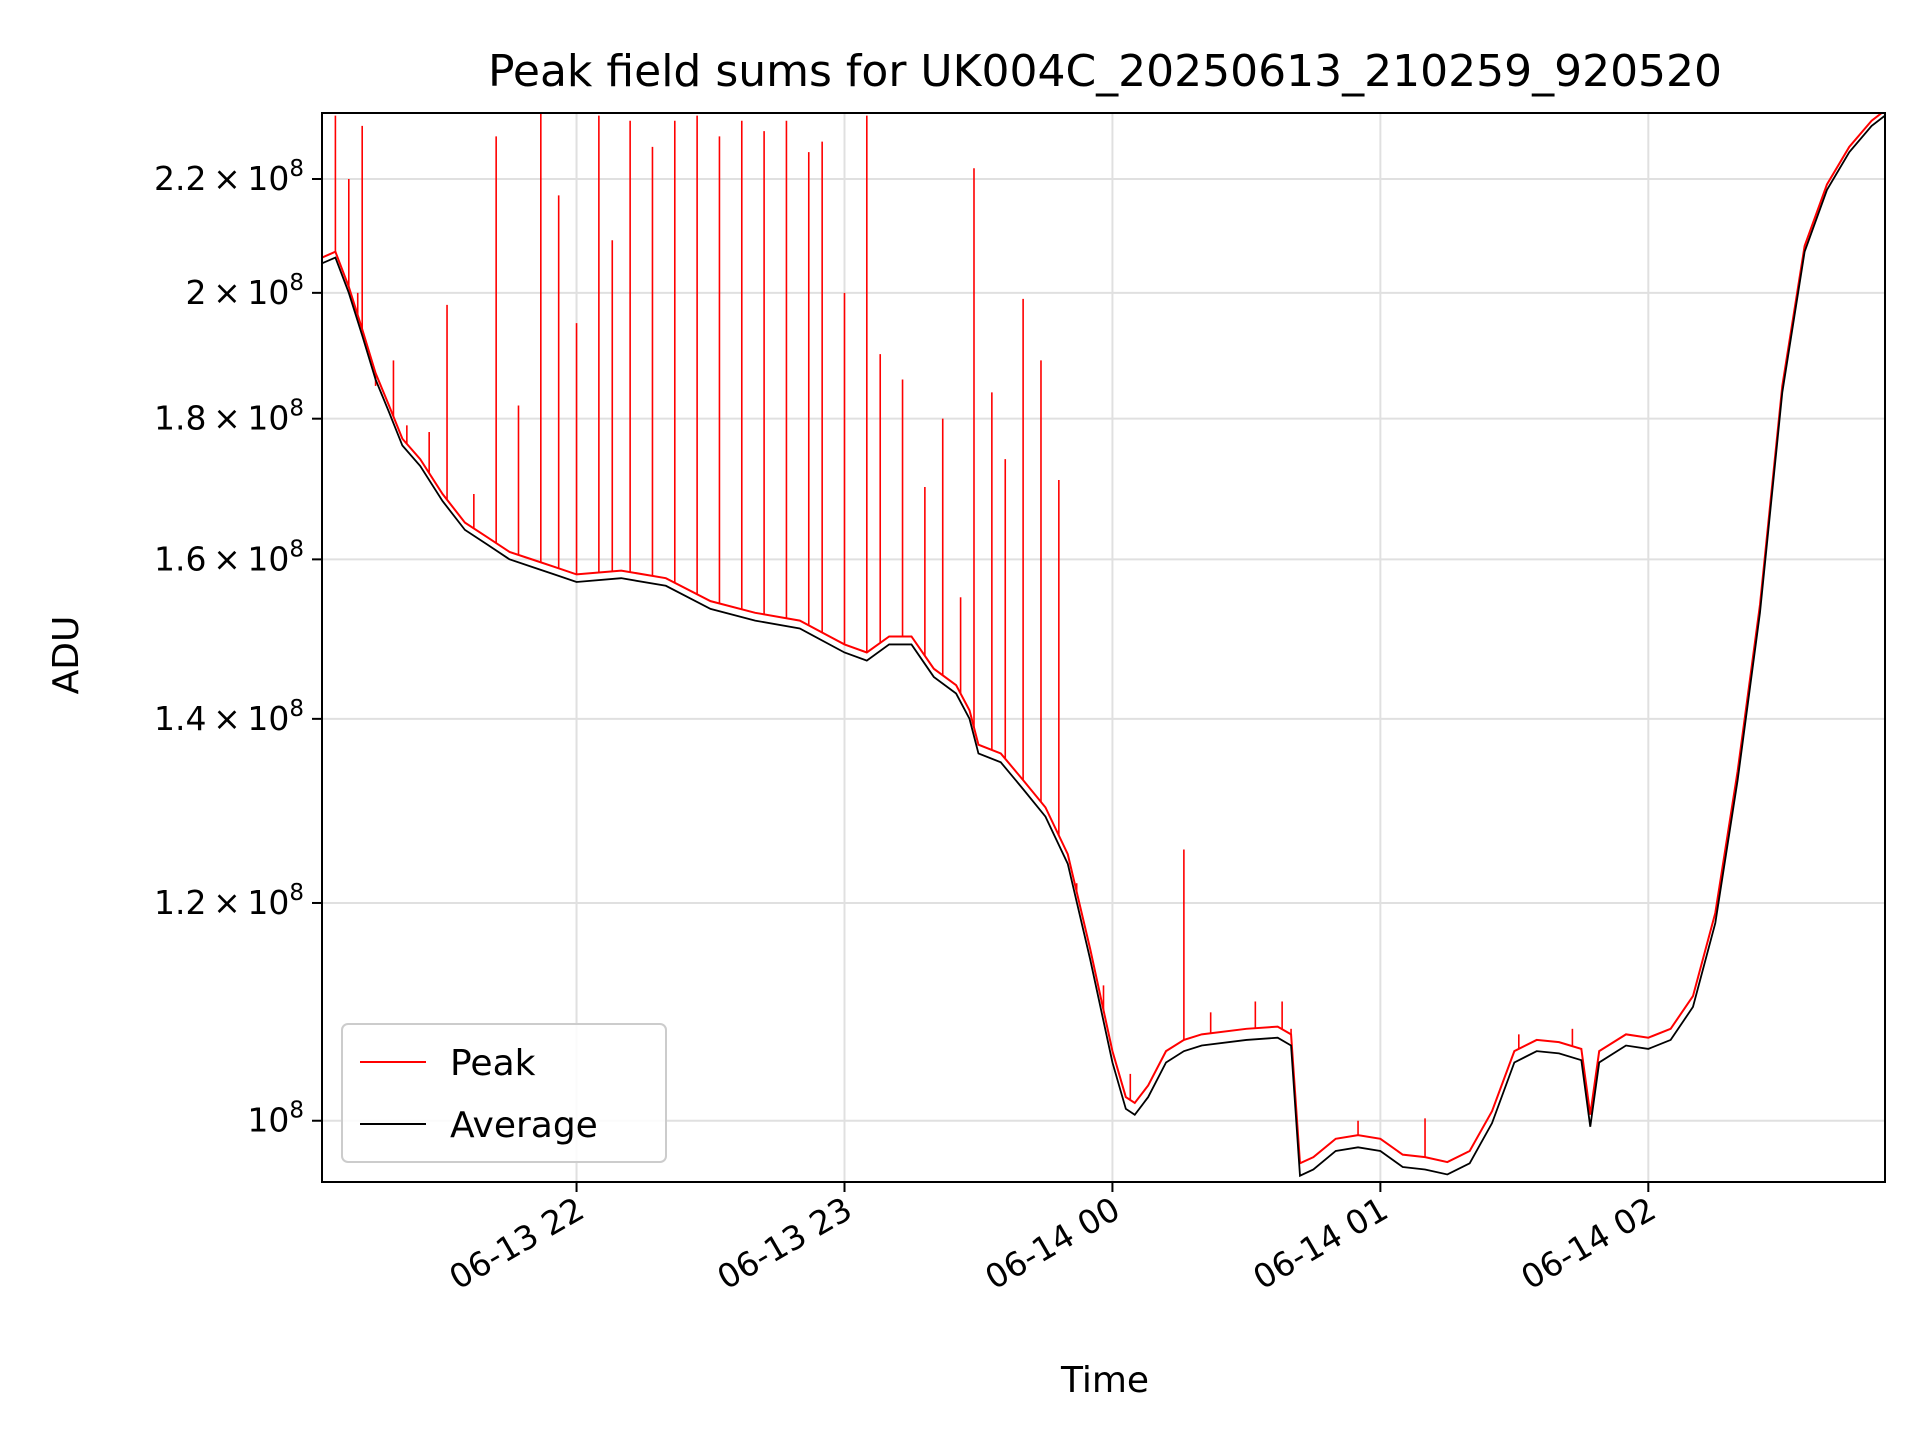  I want to click on y-tick-label: 1.2 × 108, so click(229, 901).